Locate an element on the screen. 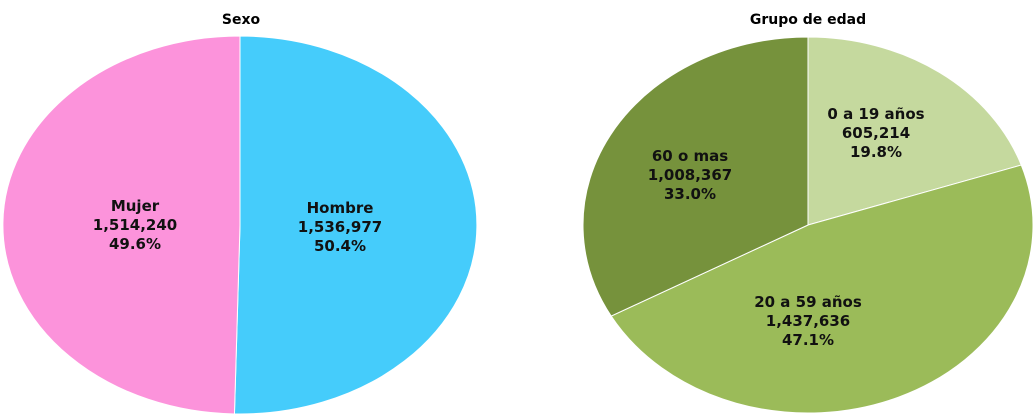 The height and width of the screenshot is (414, 1033). slice-label-value: 1,514,240 is located at coordinates (135, 225).